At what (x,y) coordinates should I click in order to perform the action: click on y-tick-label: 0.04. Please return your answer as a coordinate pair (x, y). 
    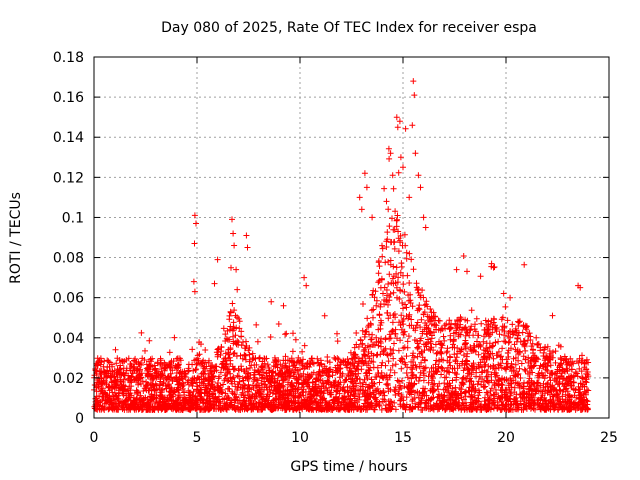
    Looking at the image, I should click on (68, 339).